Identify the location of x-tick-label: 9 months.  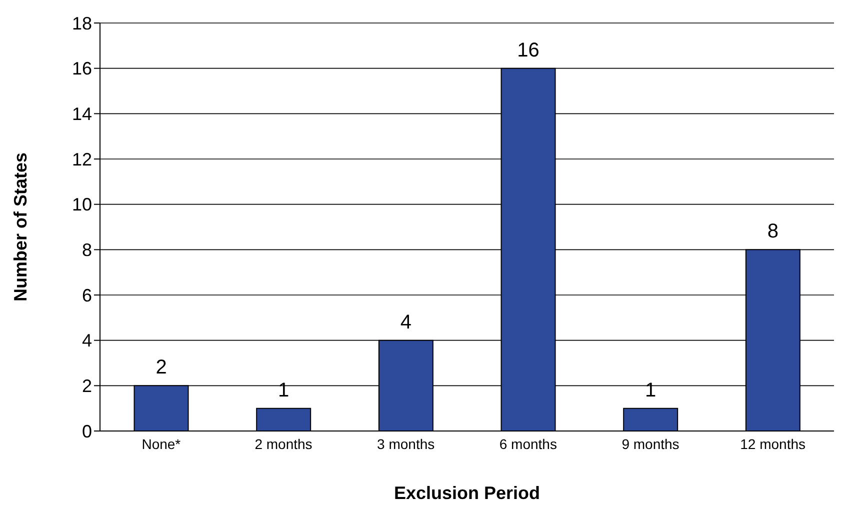
(651, 444).